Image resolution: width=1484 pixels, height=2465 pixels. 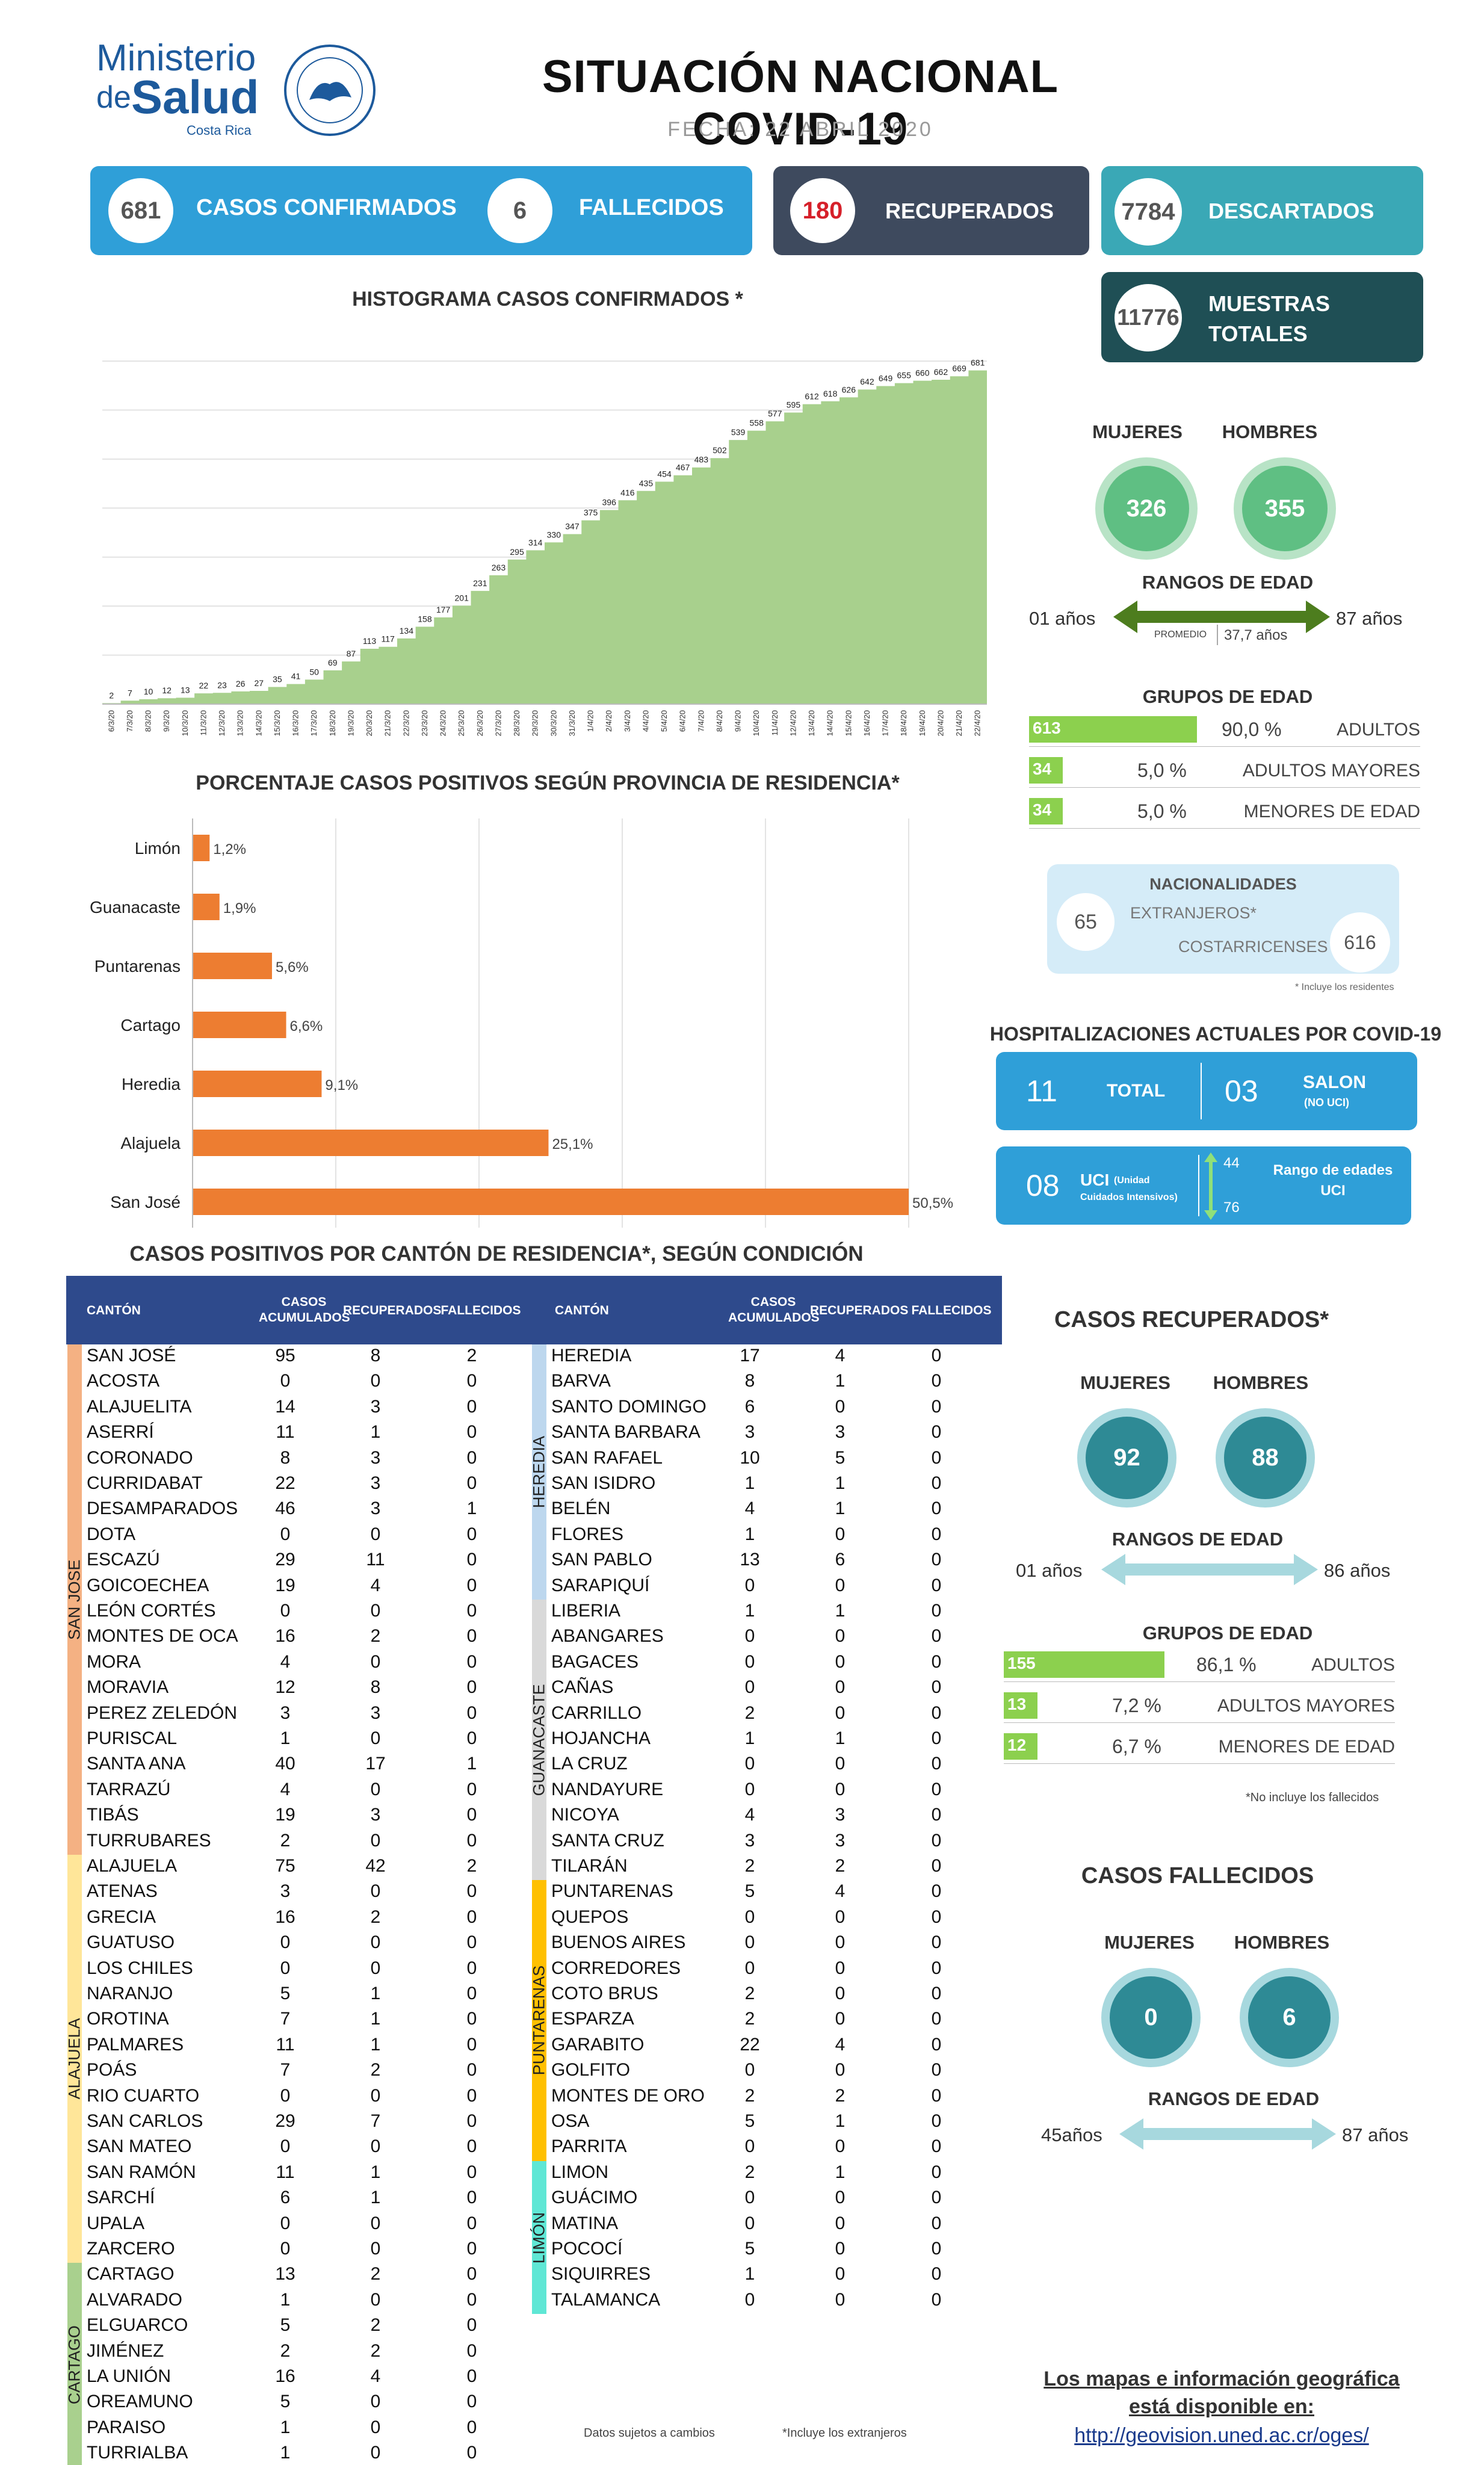 What do you see at coordinates (1136, 1746) in the screenshot?
I see `recuperados-group-pct: 6,7 %` at bounding box center [1136, 1746].